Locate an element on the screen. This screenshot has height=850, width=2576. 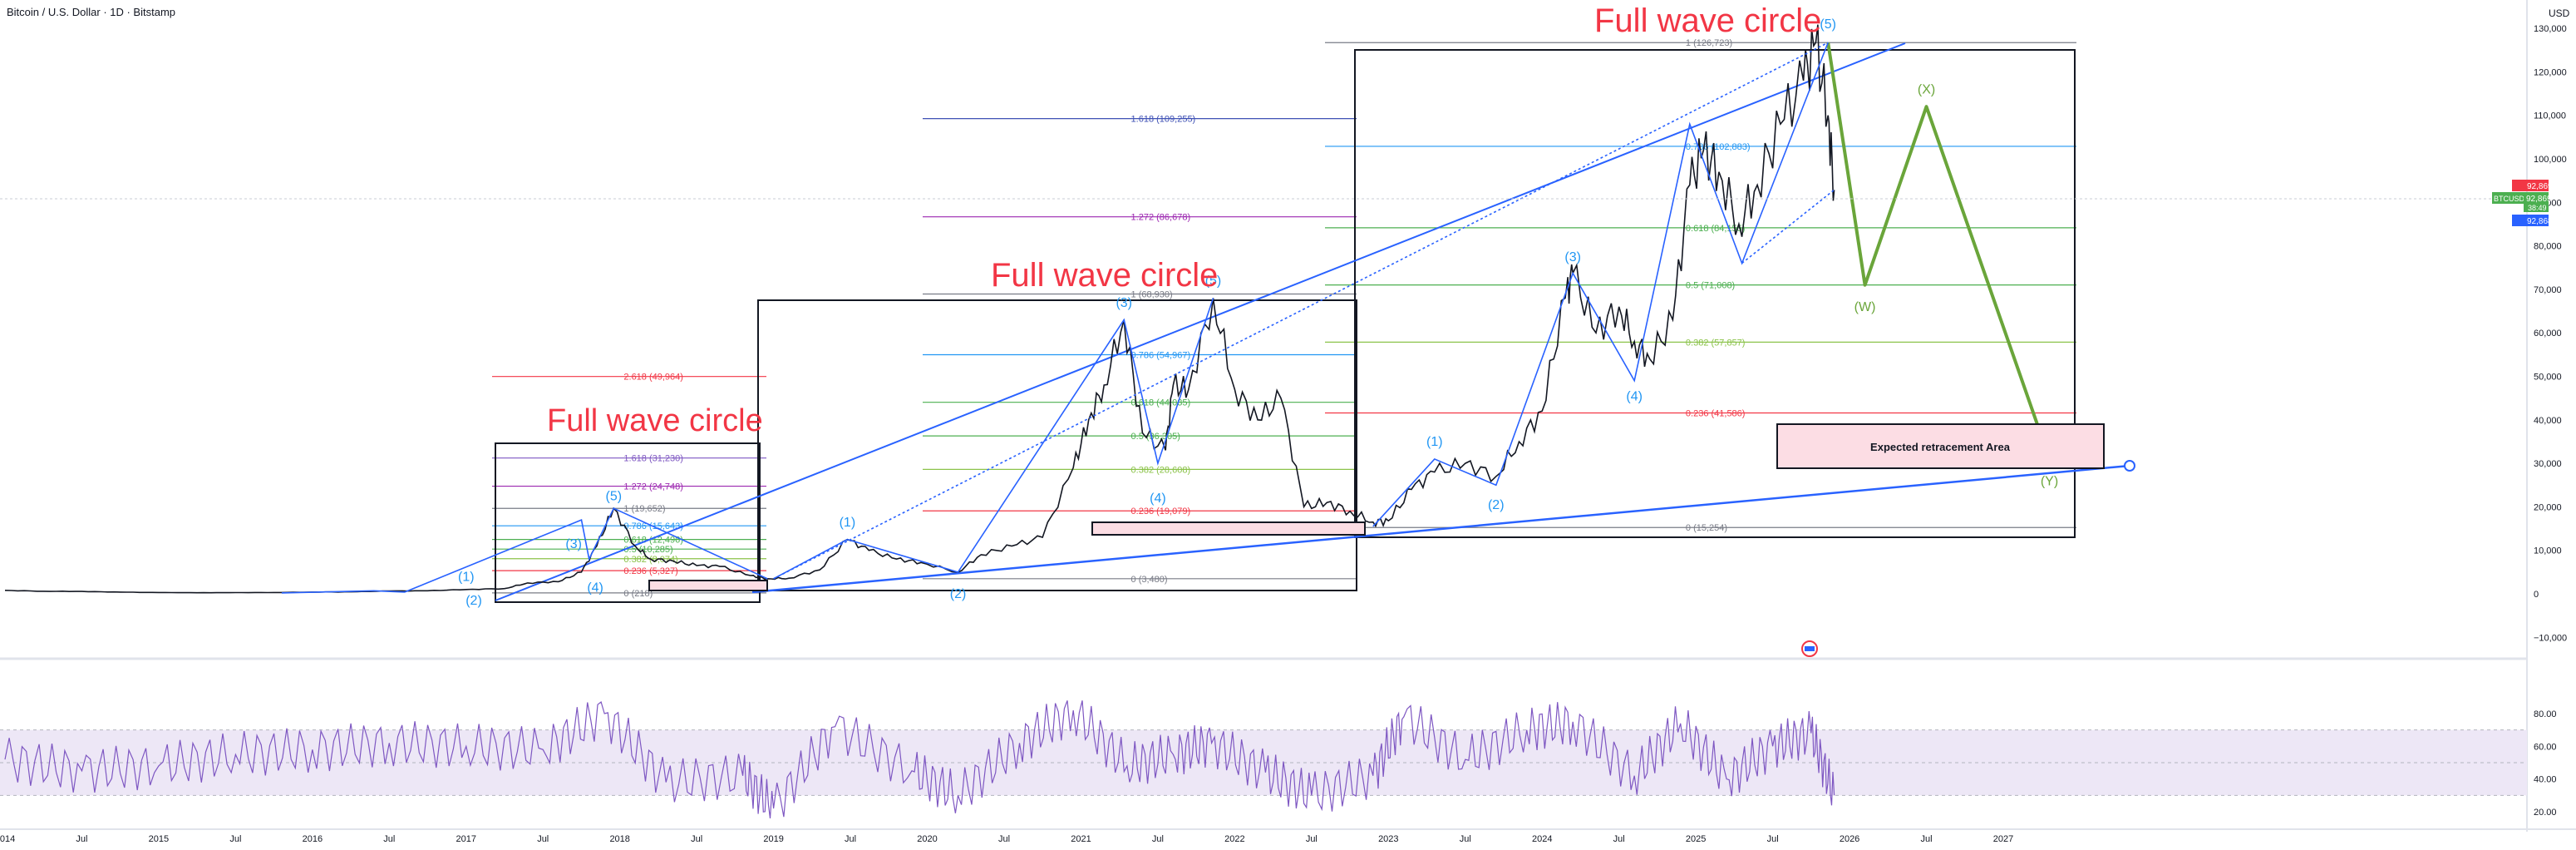
wave-label-1: (1) is located at coordinates (1434, 442).